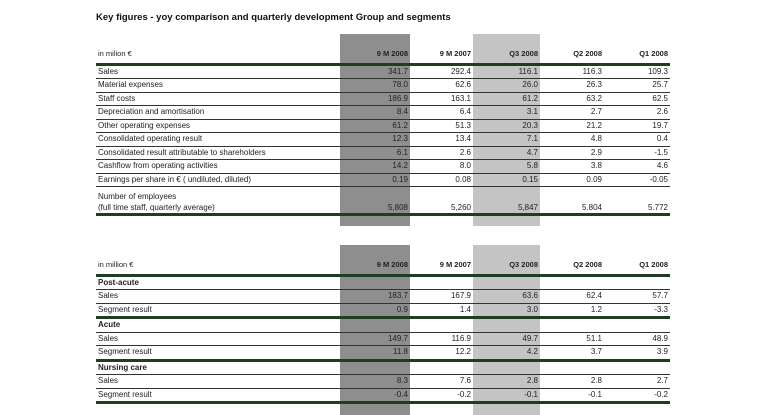 The image size is (767, 415). Describe the element at coordinates (594, 85) in the screenshot. I see `value-cell: 26.3` at that location.